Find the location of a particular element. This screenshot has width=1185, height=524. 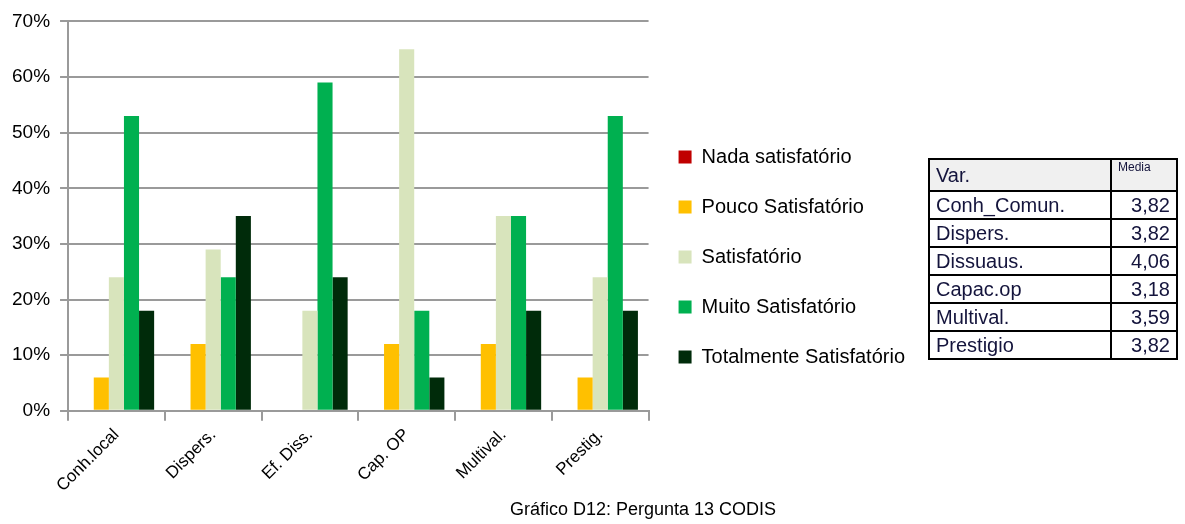

y-tick-label: 10% is located at coordinates (31, 354).